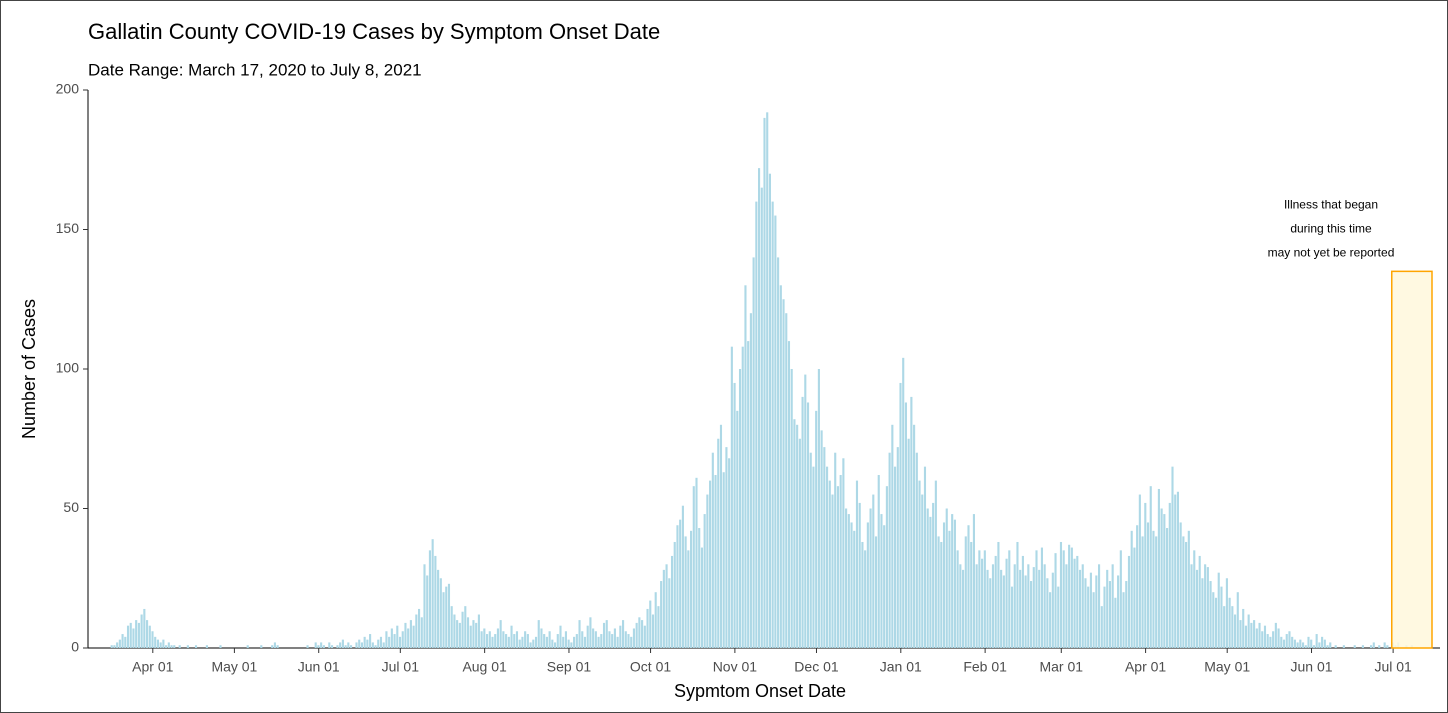  I want to click on x-tick-label: Apr 01, so click(152, 667).